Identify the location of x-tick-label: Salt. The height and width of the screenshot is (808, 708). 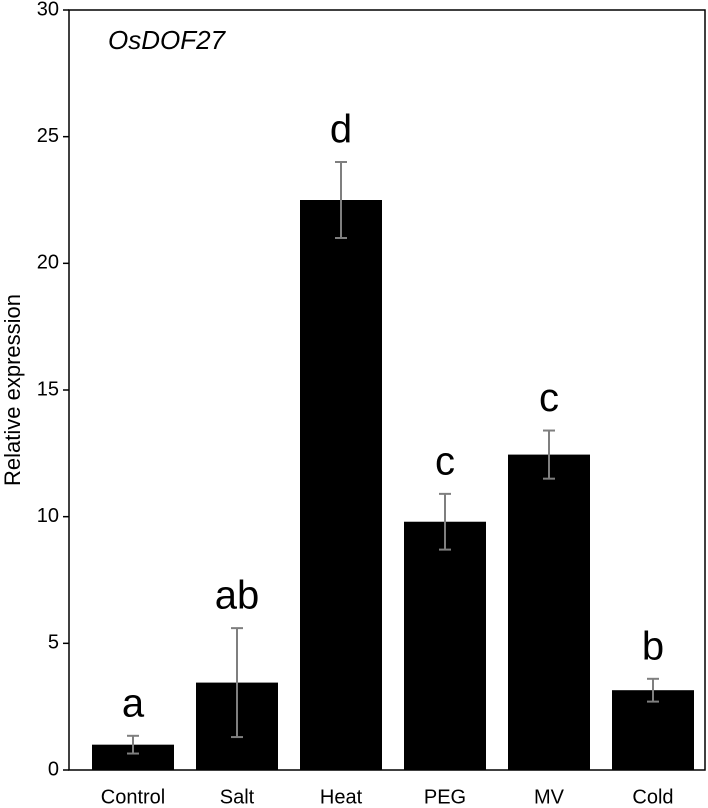
(237, 797).